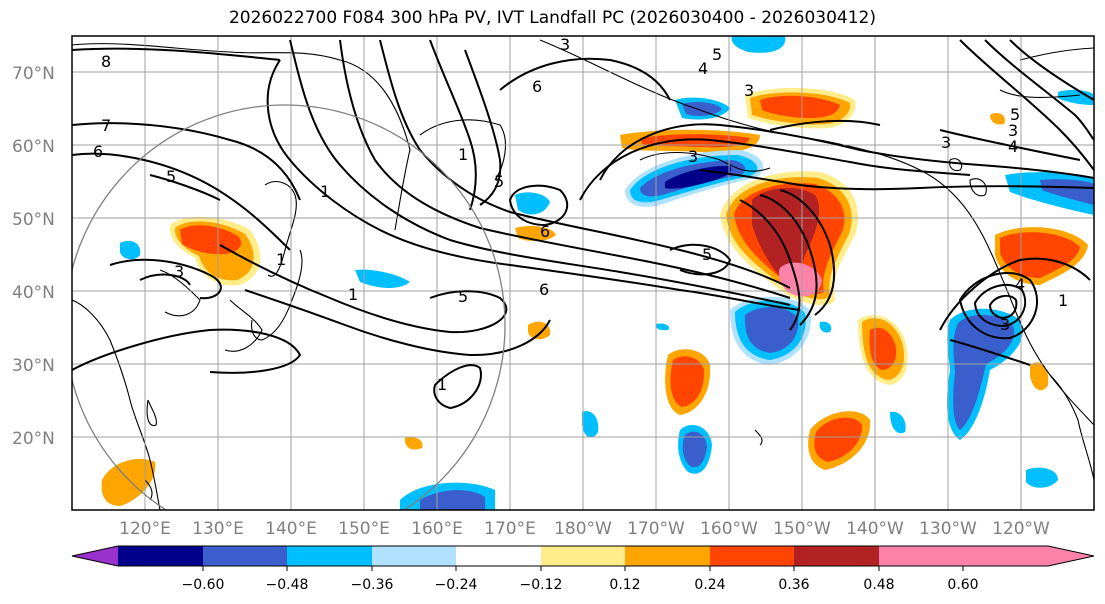  I want to click on lat-label: 70°N, so click(33, 74).